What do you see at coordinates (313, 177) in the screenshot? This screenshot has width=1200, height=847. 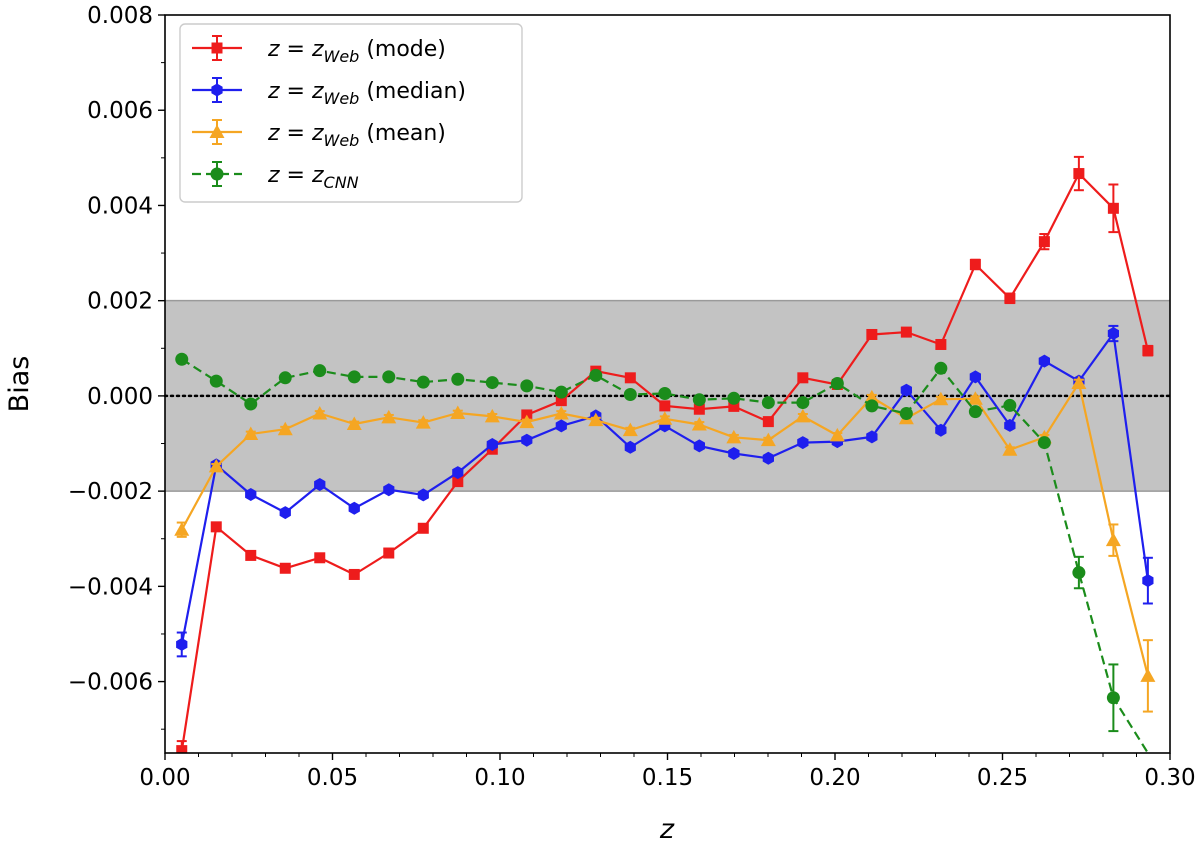 I see `legend-label: z = zCNN` at bounding box center [313, 177].